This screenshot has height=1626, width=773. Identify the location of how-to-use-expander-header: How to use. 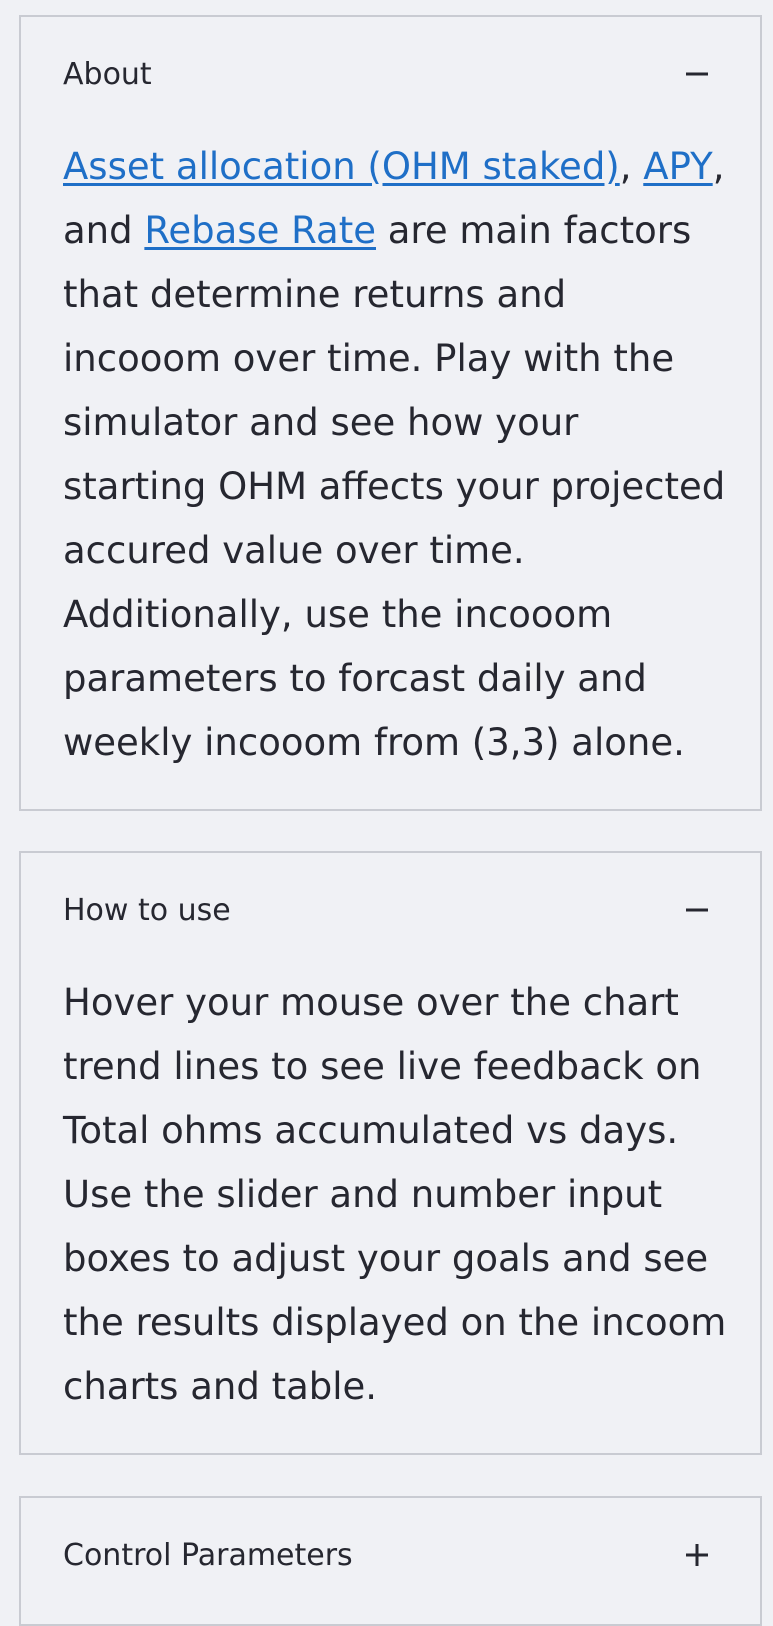
(390, 908).